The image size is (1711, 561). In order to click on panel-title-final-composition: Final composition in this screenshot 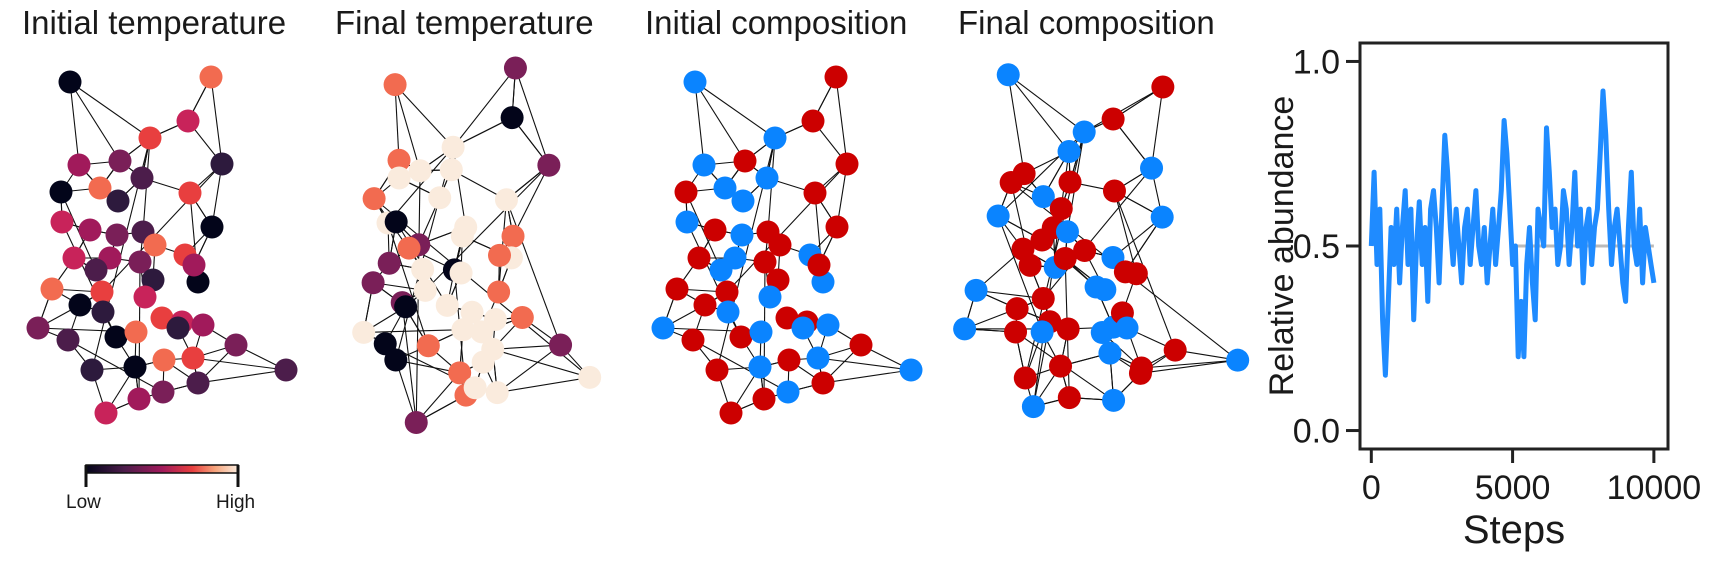, I will do `click(1086, 22)`.